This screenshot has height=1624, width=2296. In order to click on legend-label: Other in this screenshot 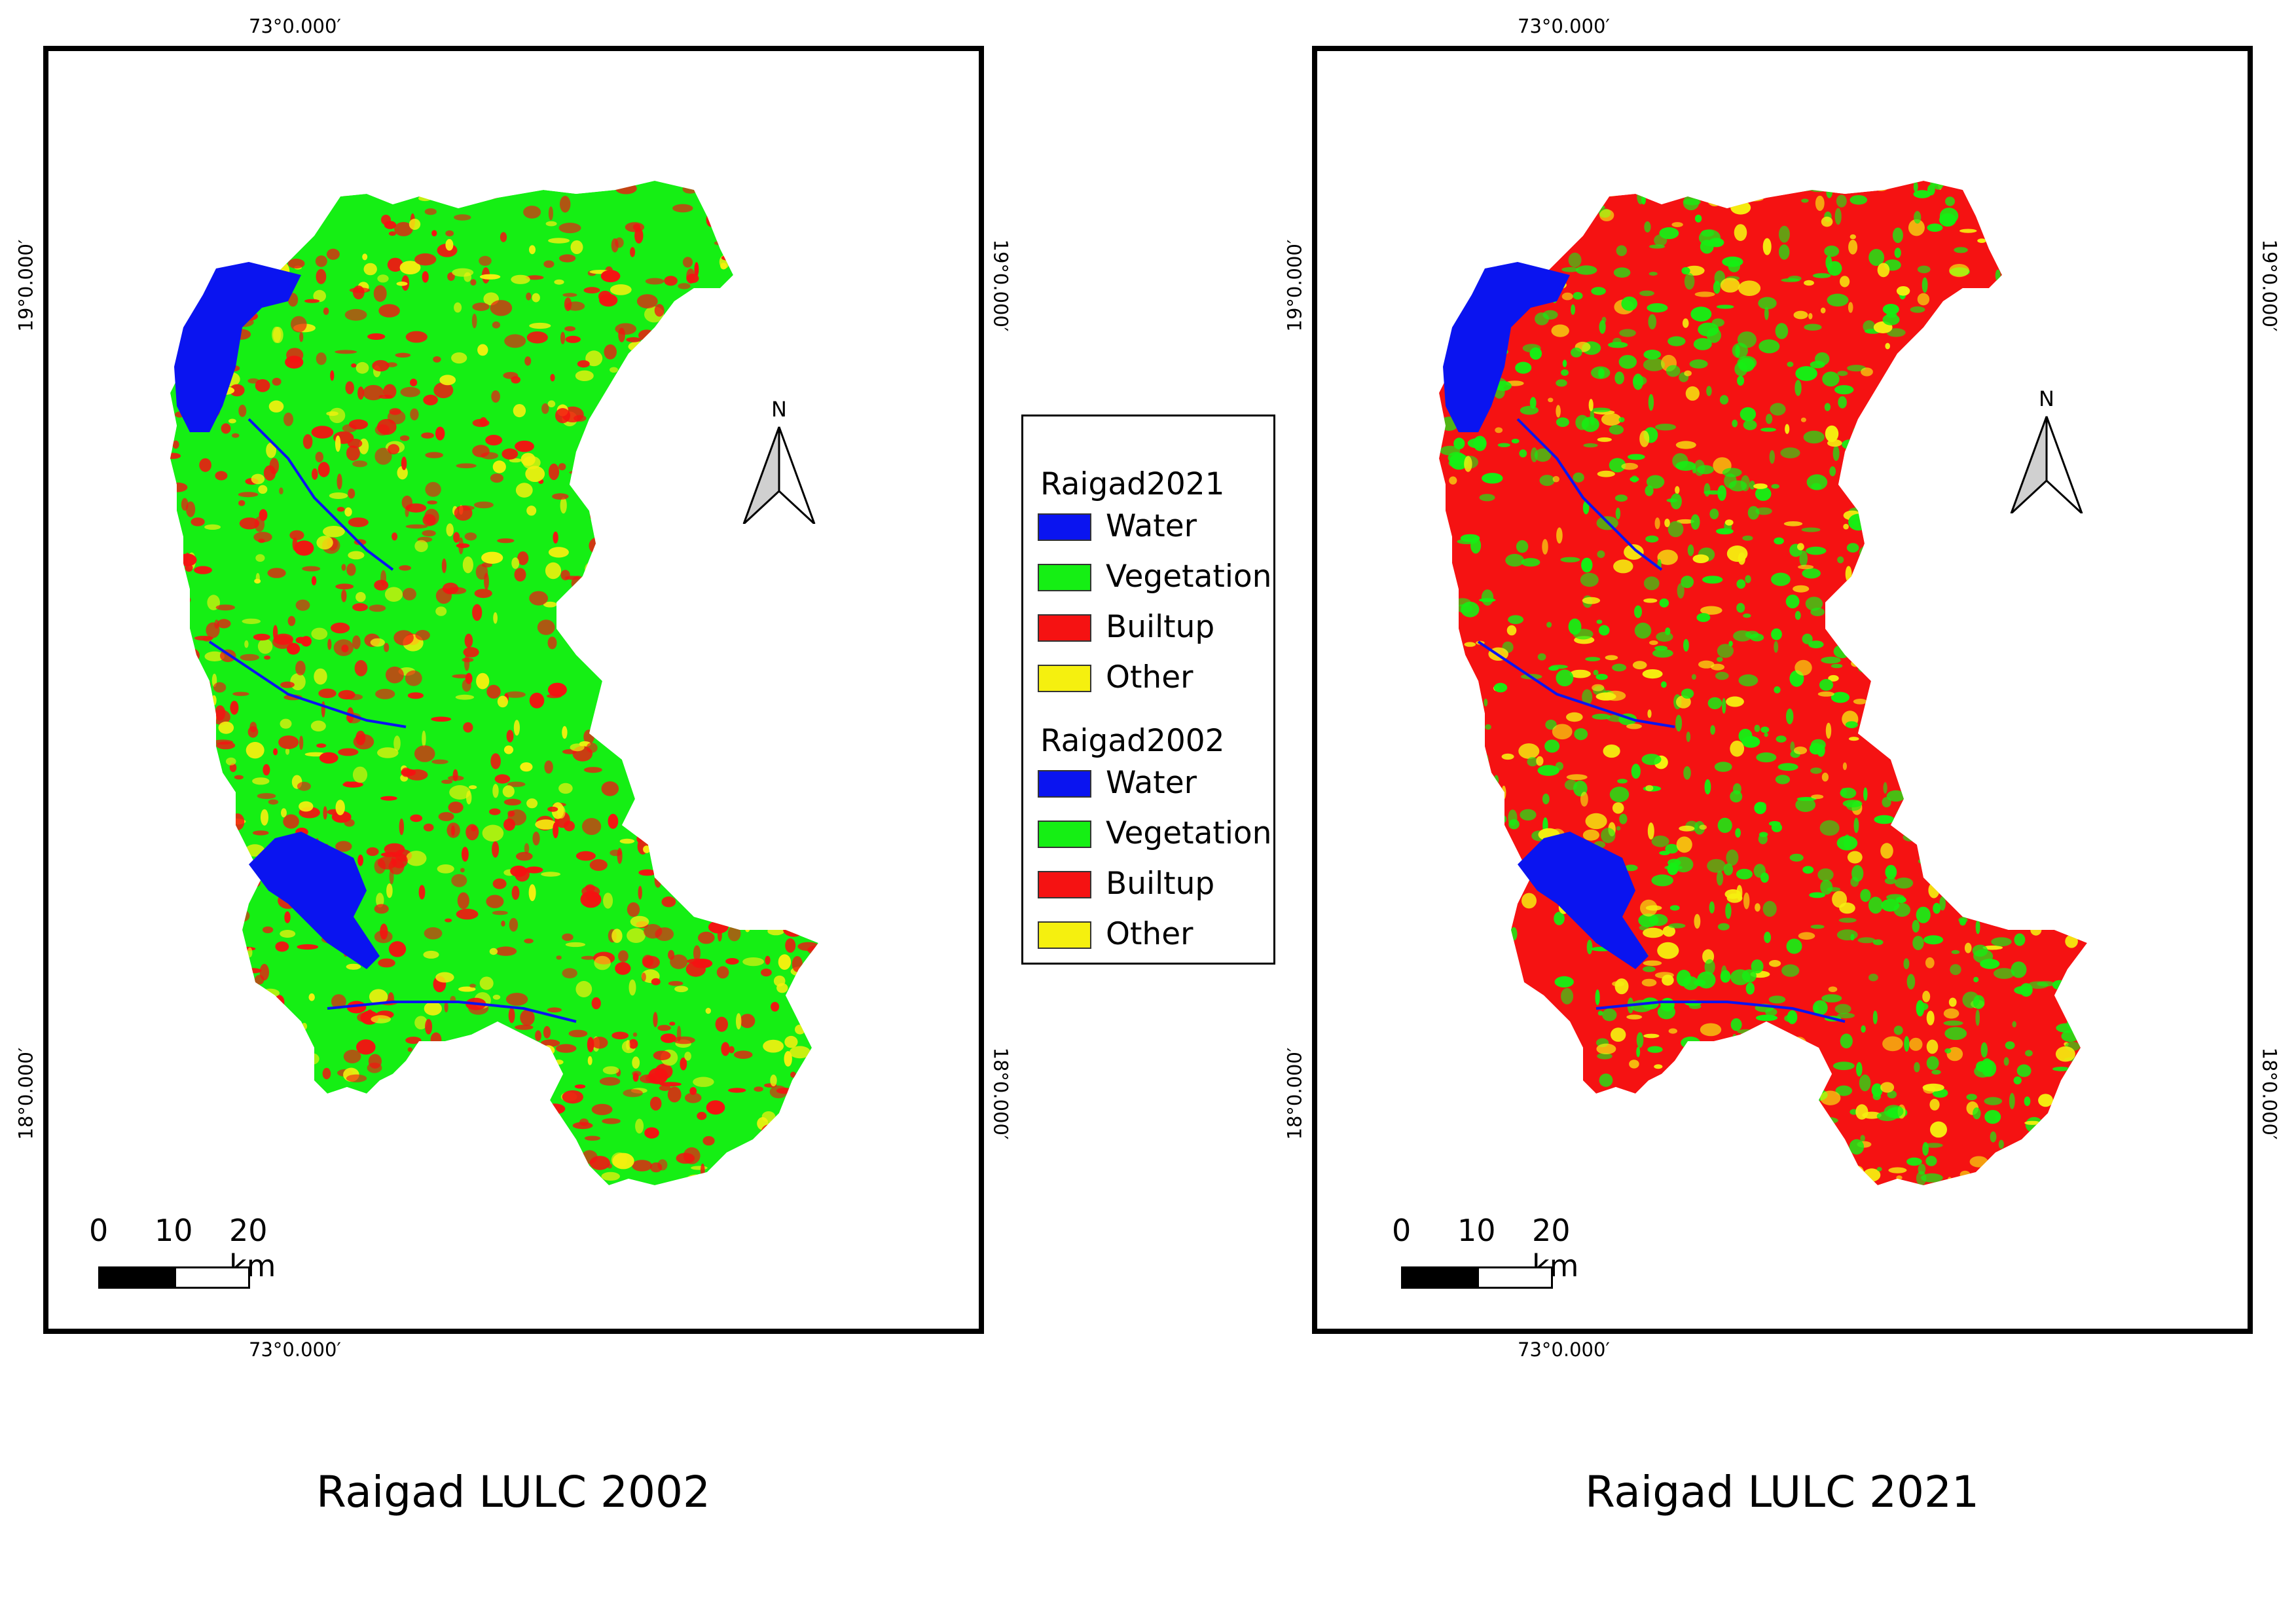, I will do `click(1150, 934)`.